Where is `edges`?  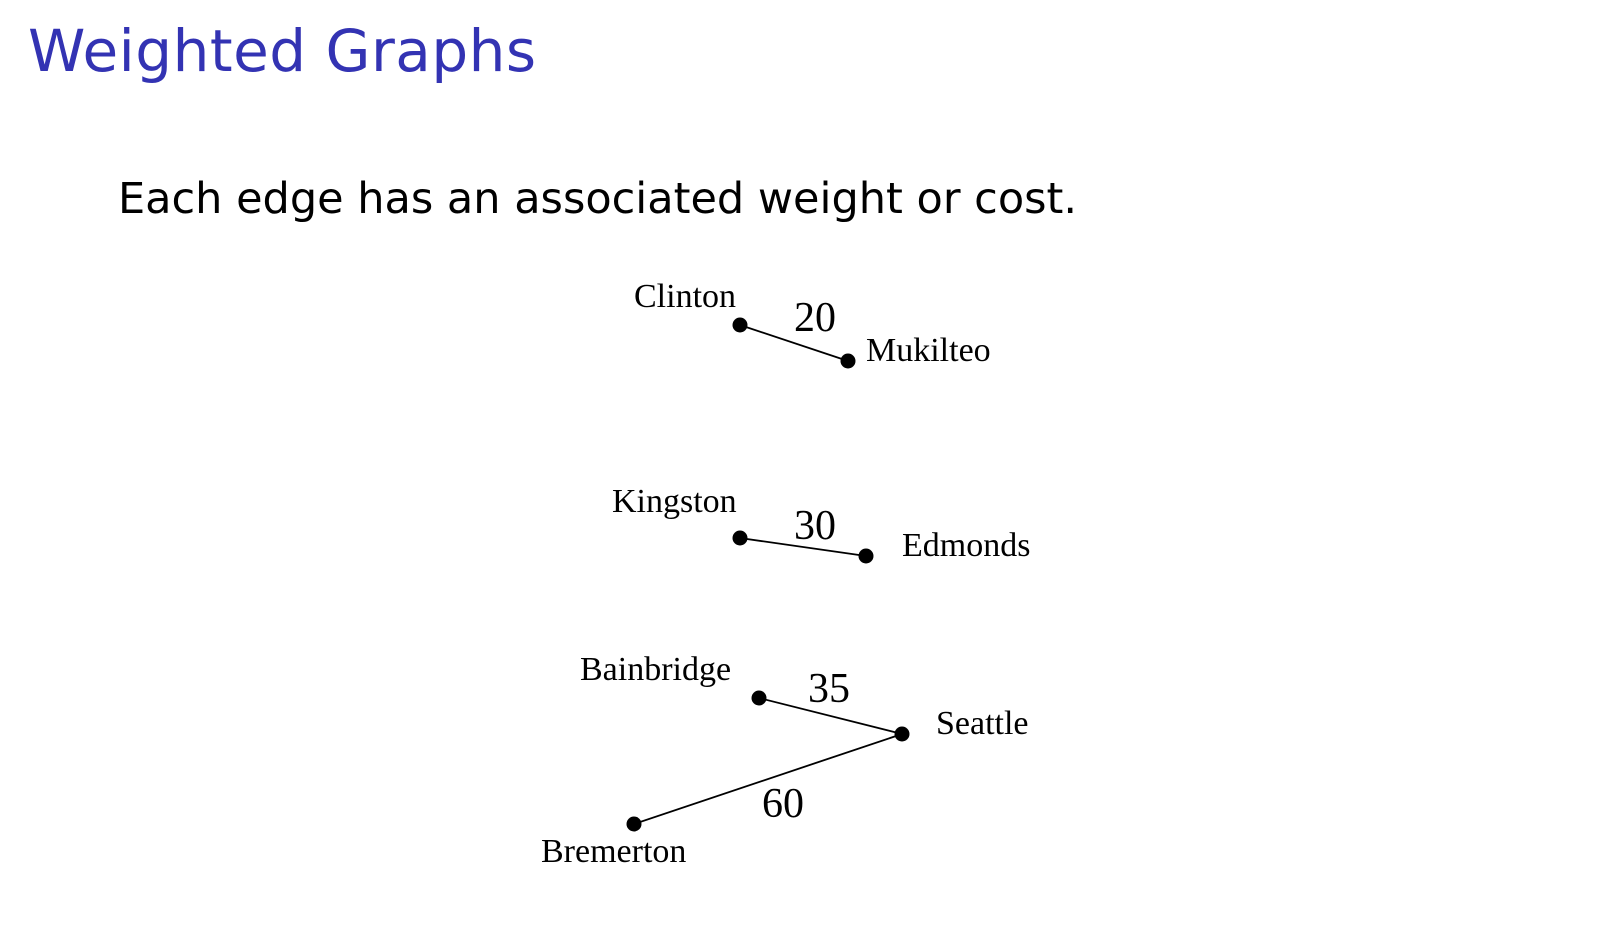 edges is located at coordinates (768, 574).